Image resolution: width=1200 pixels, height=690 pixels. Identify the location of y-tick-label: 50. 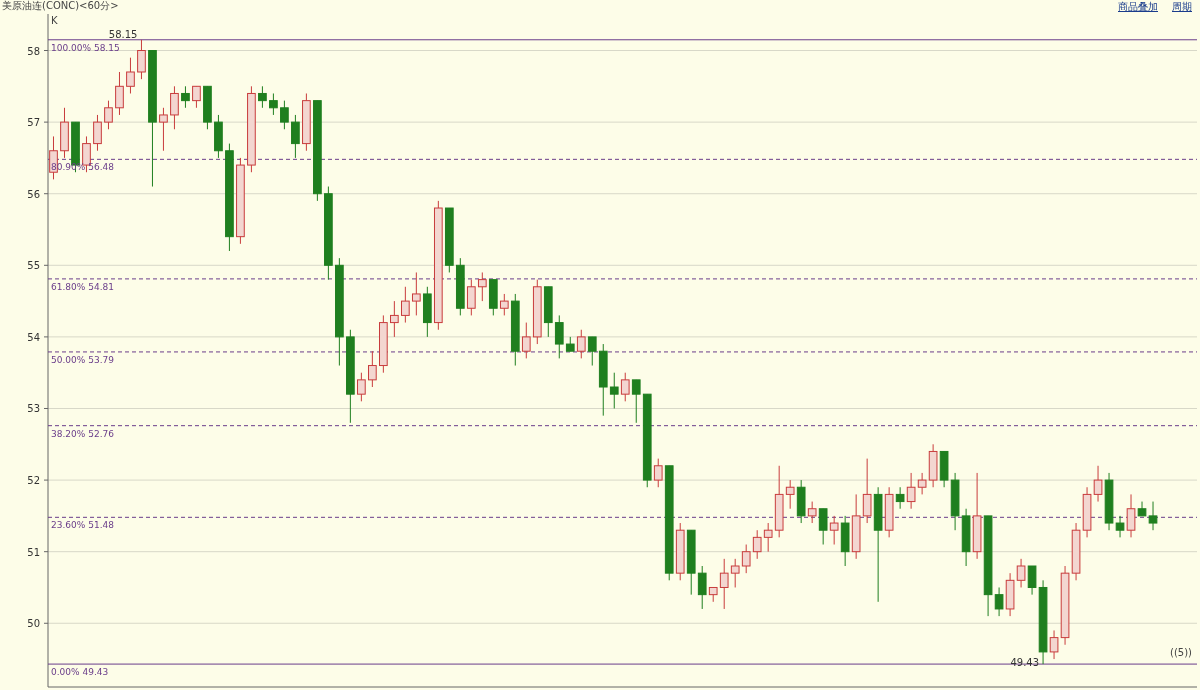
(33, 624).